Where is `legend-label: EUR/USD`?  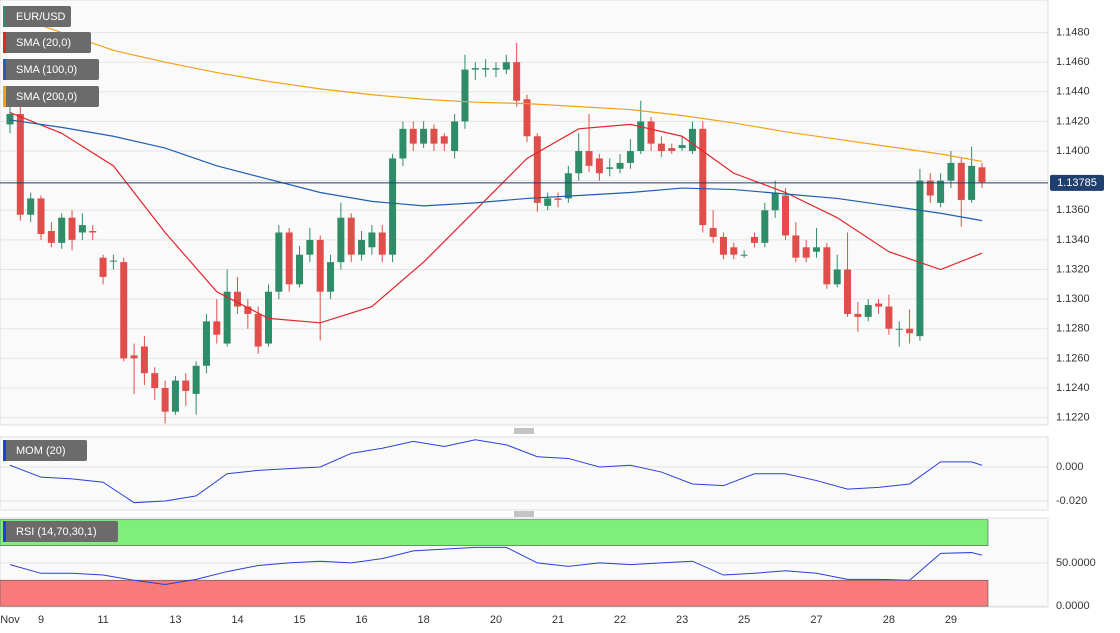
legend-label: EUR/USD is located at coordinates (41, 17).